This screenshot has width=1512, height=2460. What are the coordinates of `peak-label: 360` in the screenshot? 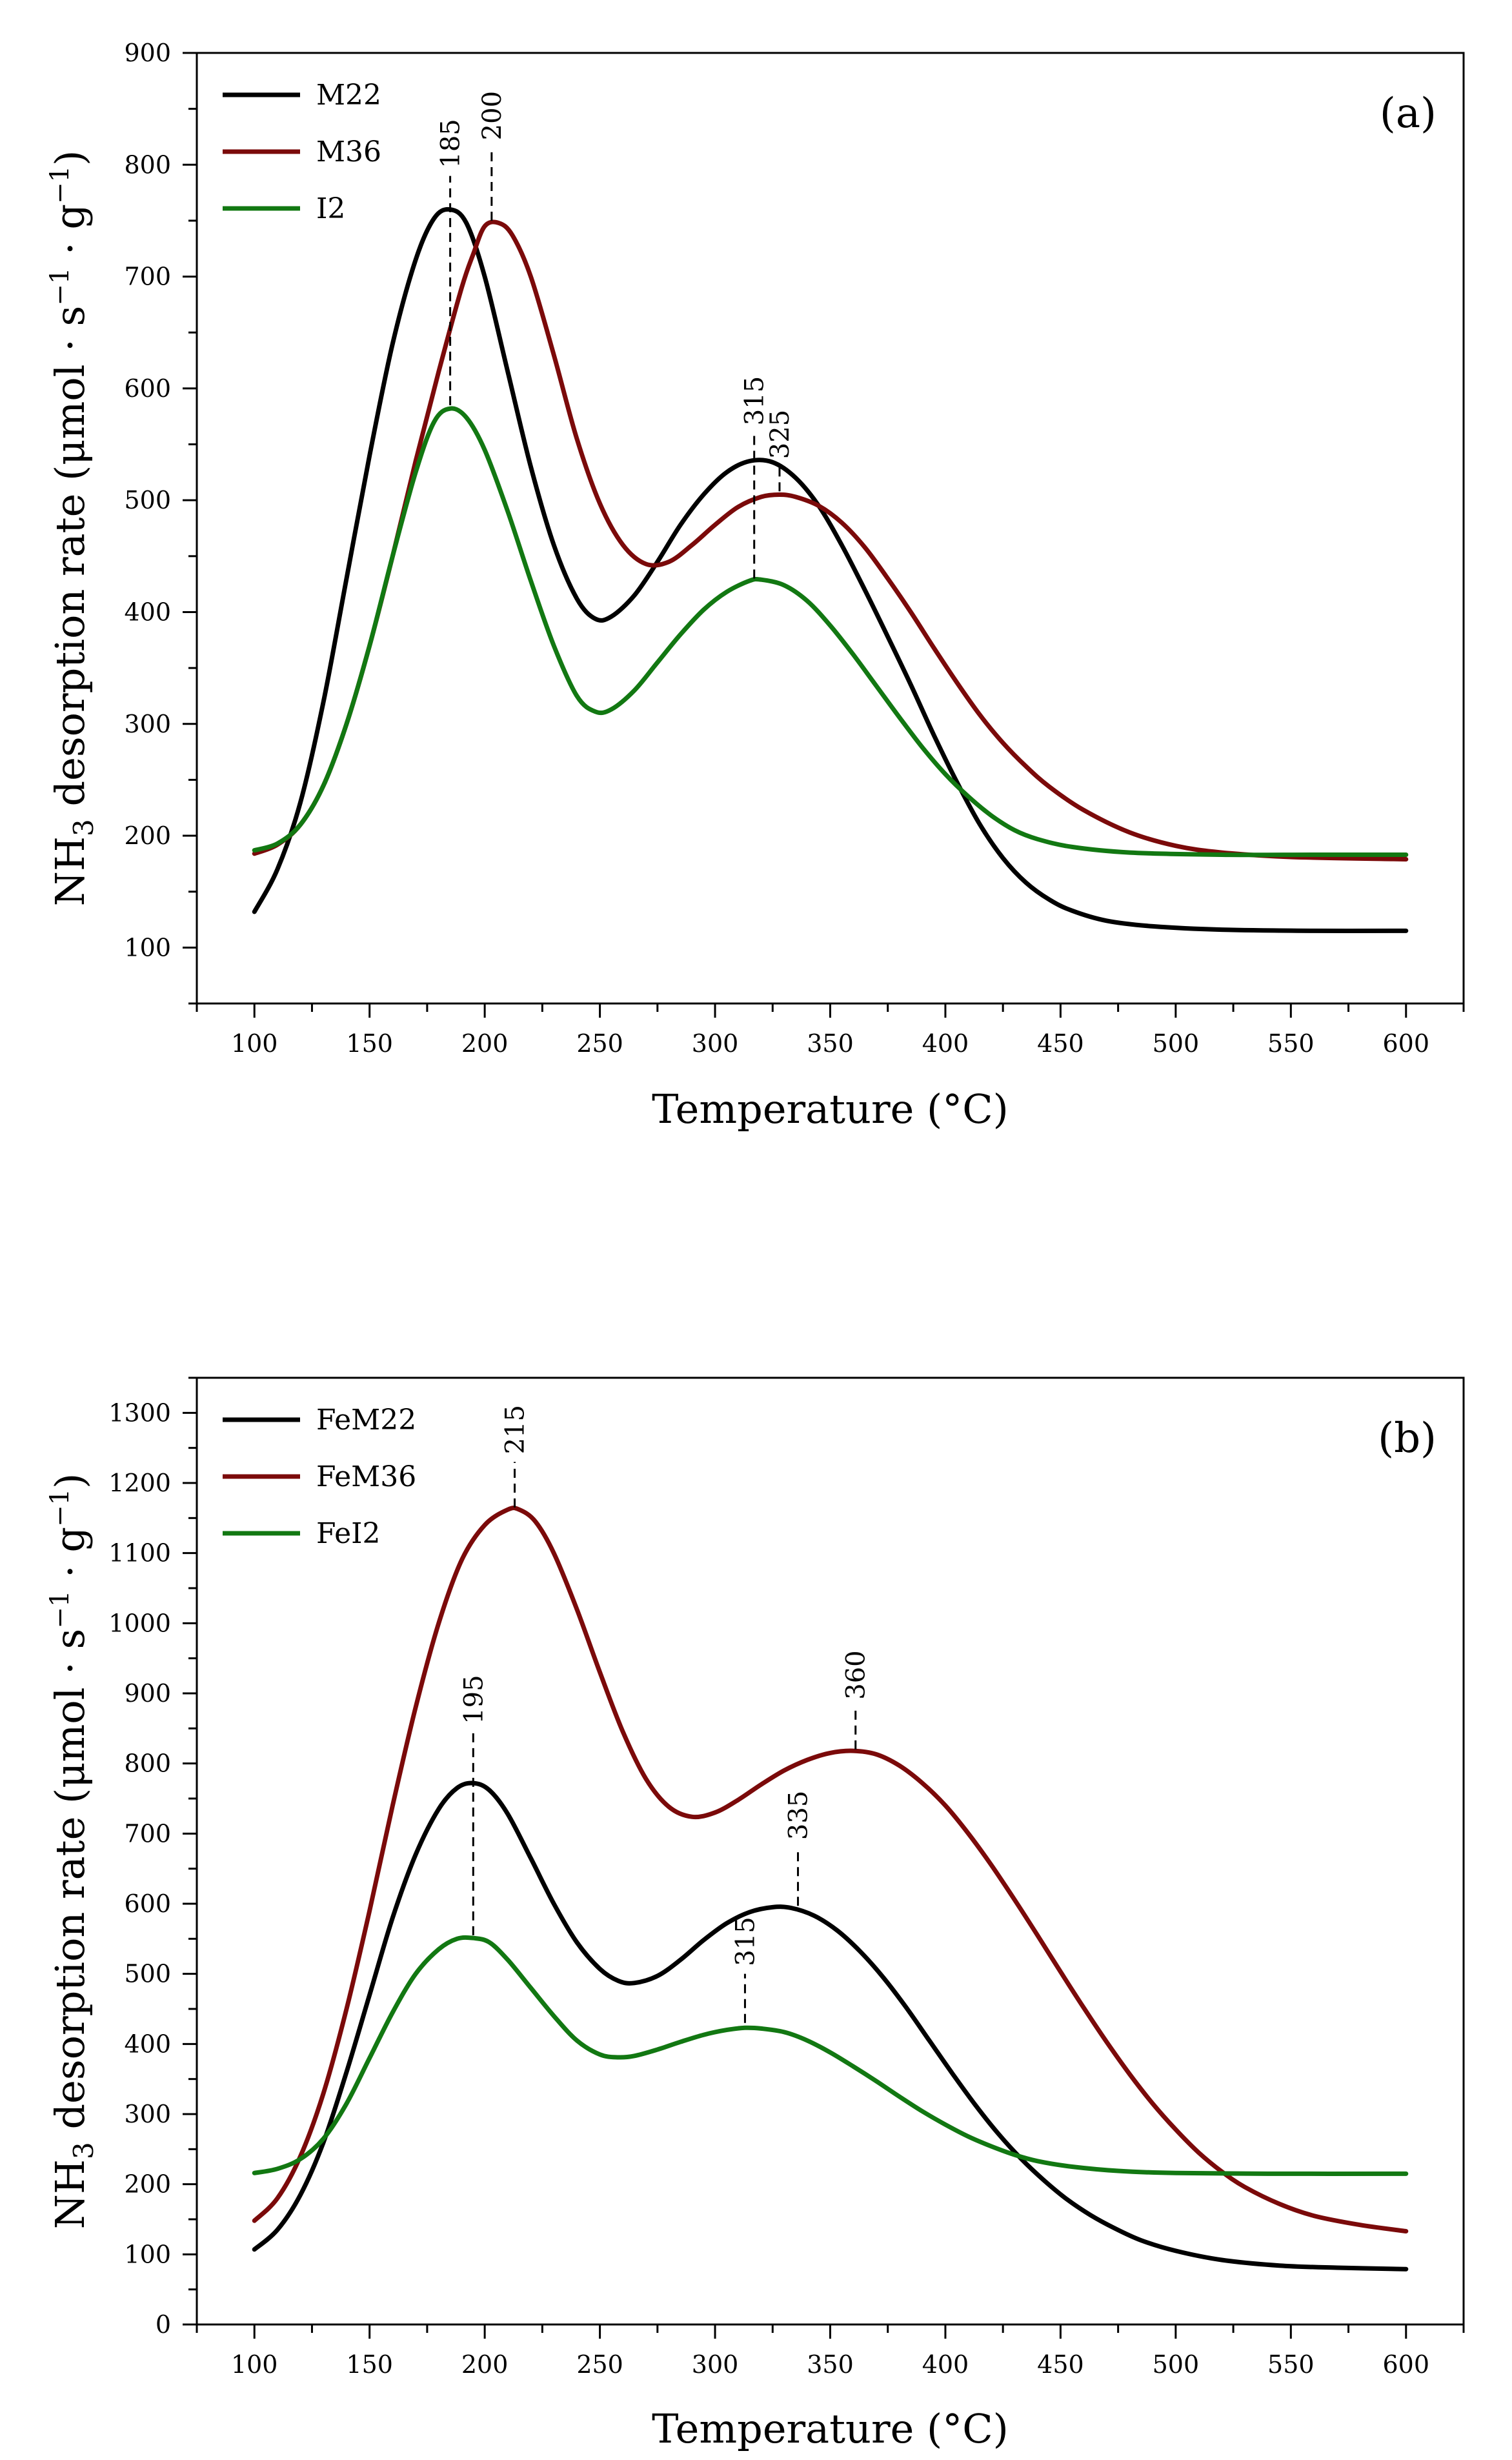 It's located at (856, 1674).